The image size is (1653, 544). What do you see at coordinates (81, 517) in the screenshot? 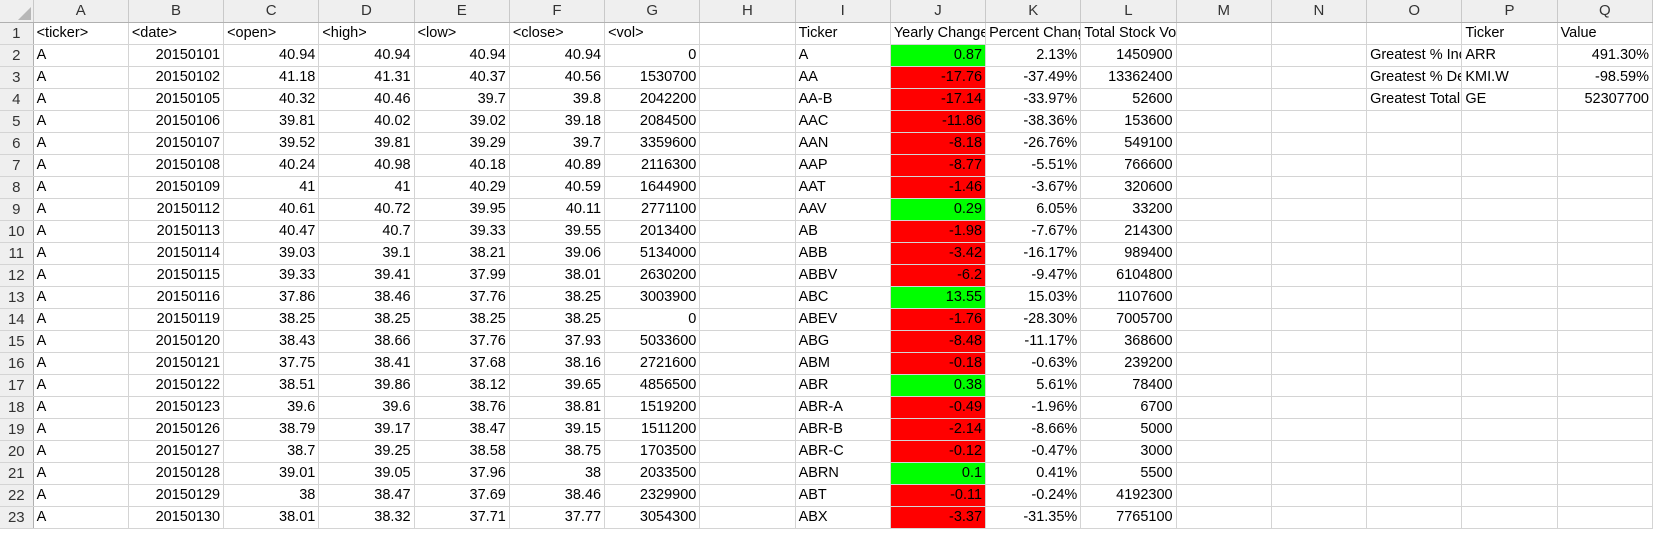
I see `cell-a23: A` at bounding box center [81, 517].